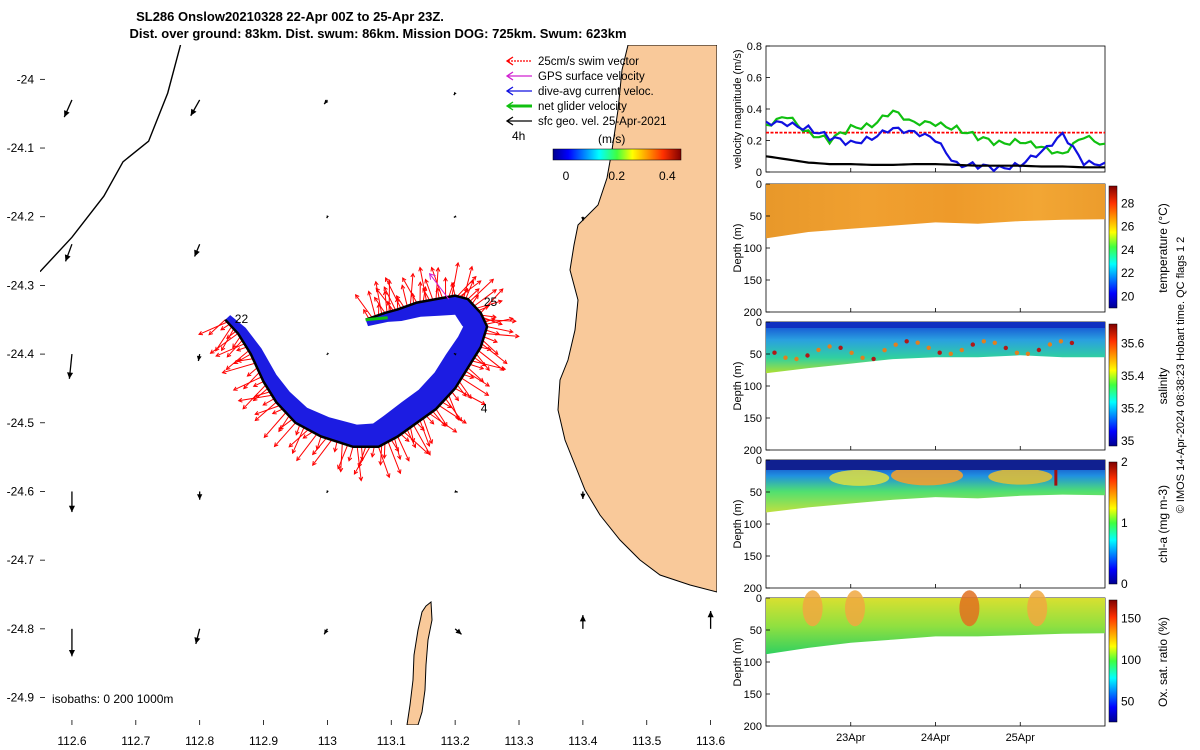 The image size is (1200, 750). I want to click on map-y-tick-label: -24.4, so click(21, 354).